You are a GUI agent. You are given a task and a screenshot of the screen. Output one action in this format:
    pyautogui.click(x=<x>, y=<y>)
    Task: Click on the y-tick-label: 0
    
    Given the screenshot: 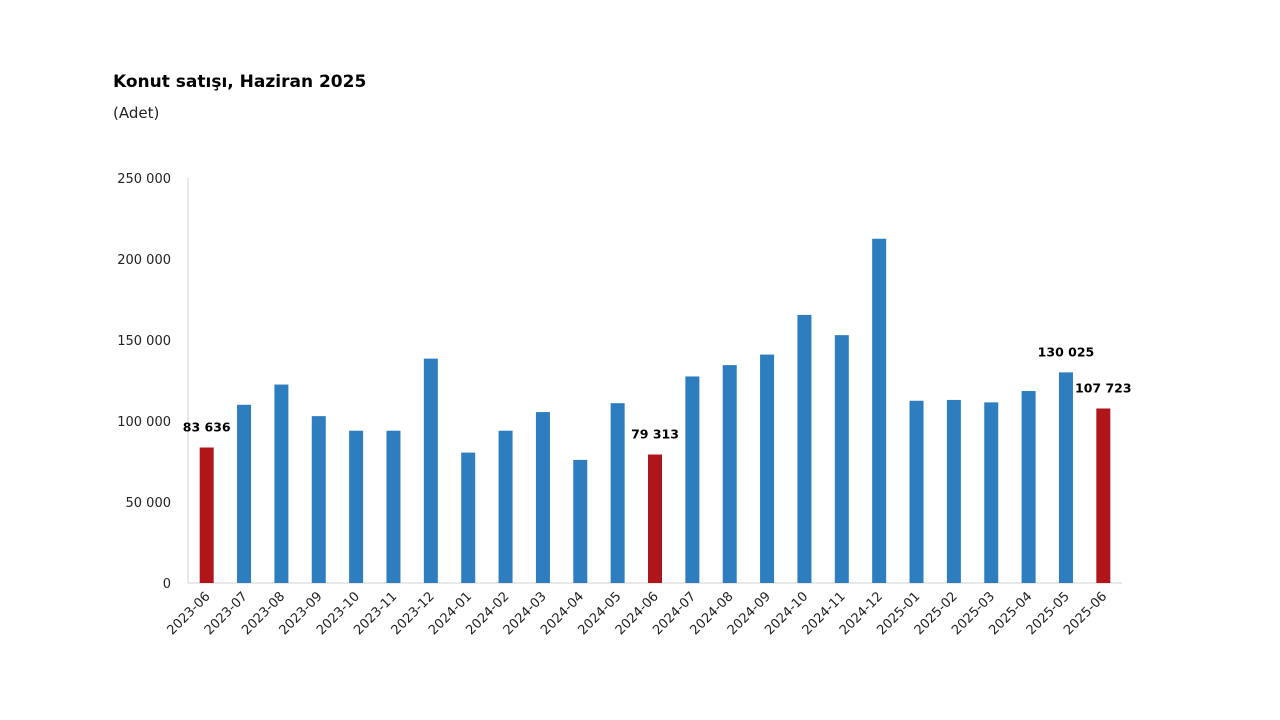 What is the action you would take?
    pyautogui.click(x=167, y=584)
    